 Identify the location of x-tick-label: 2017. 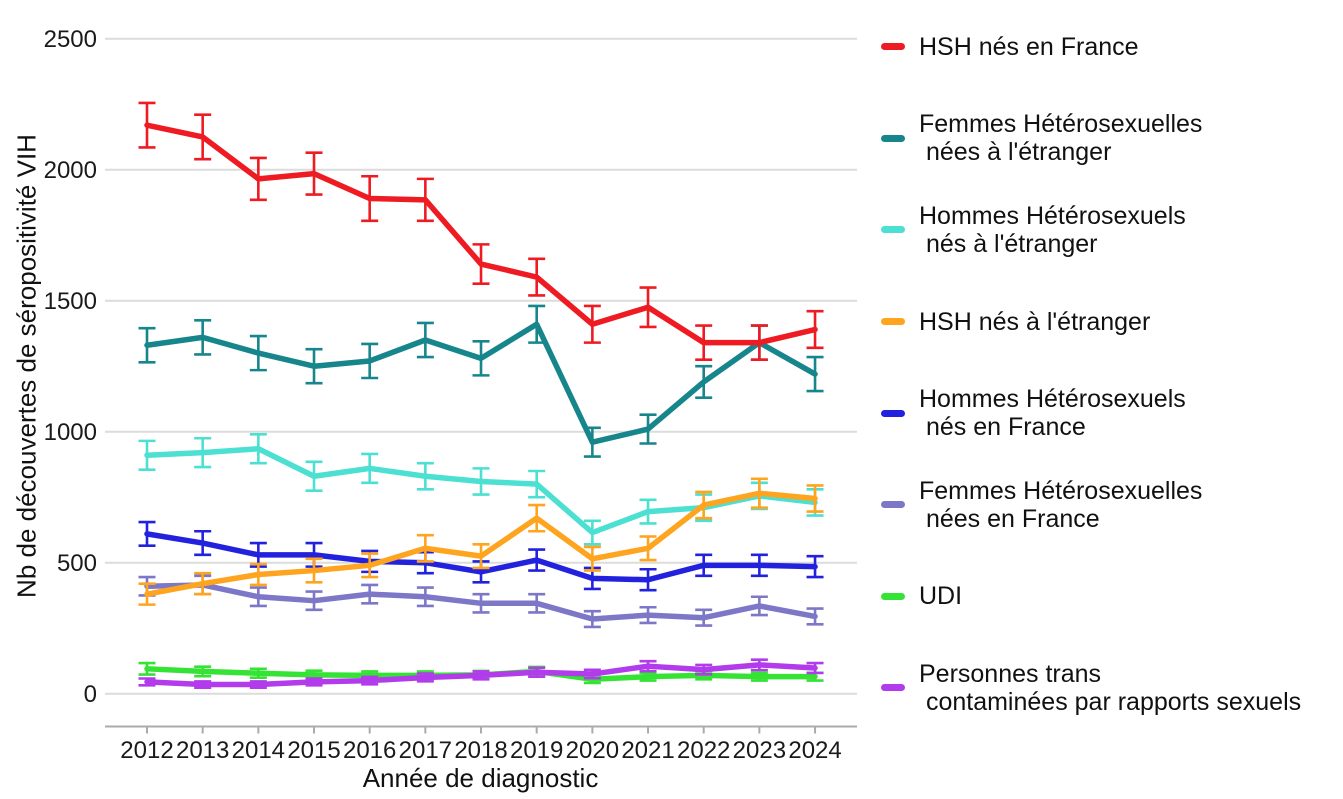
(425, 750).